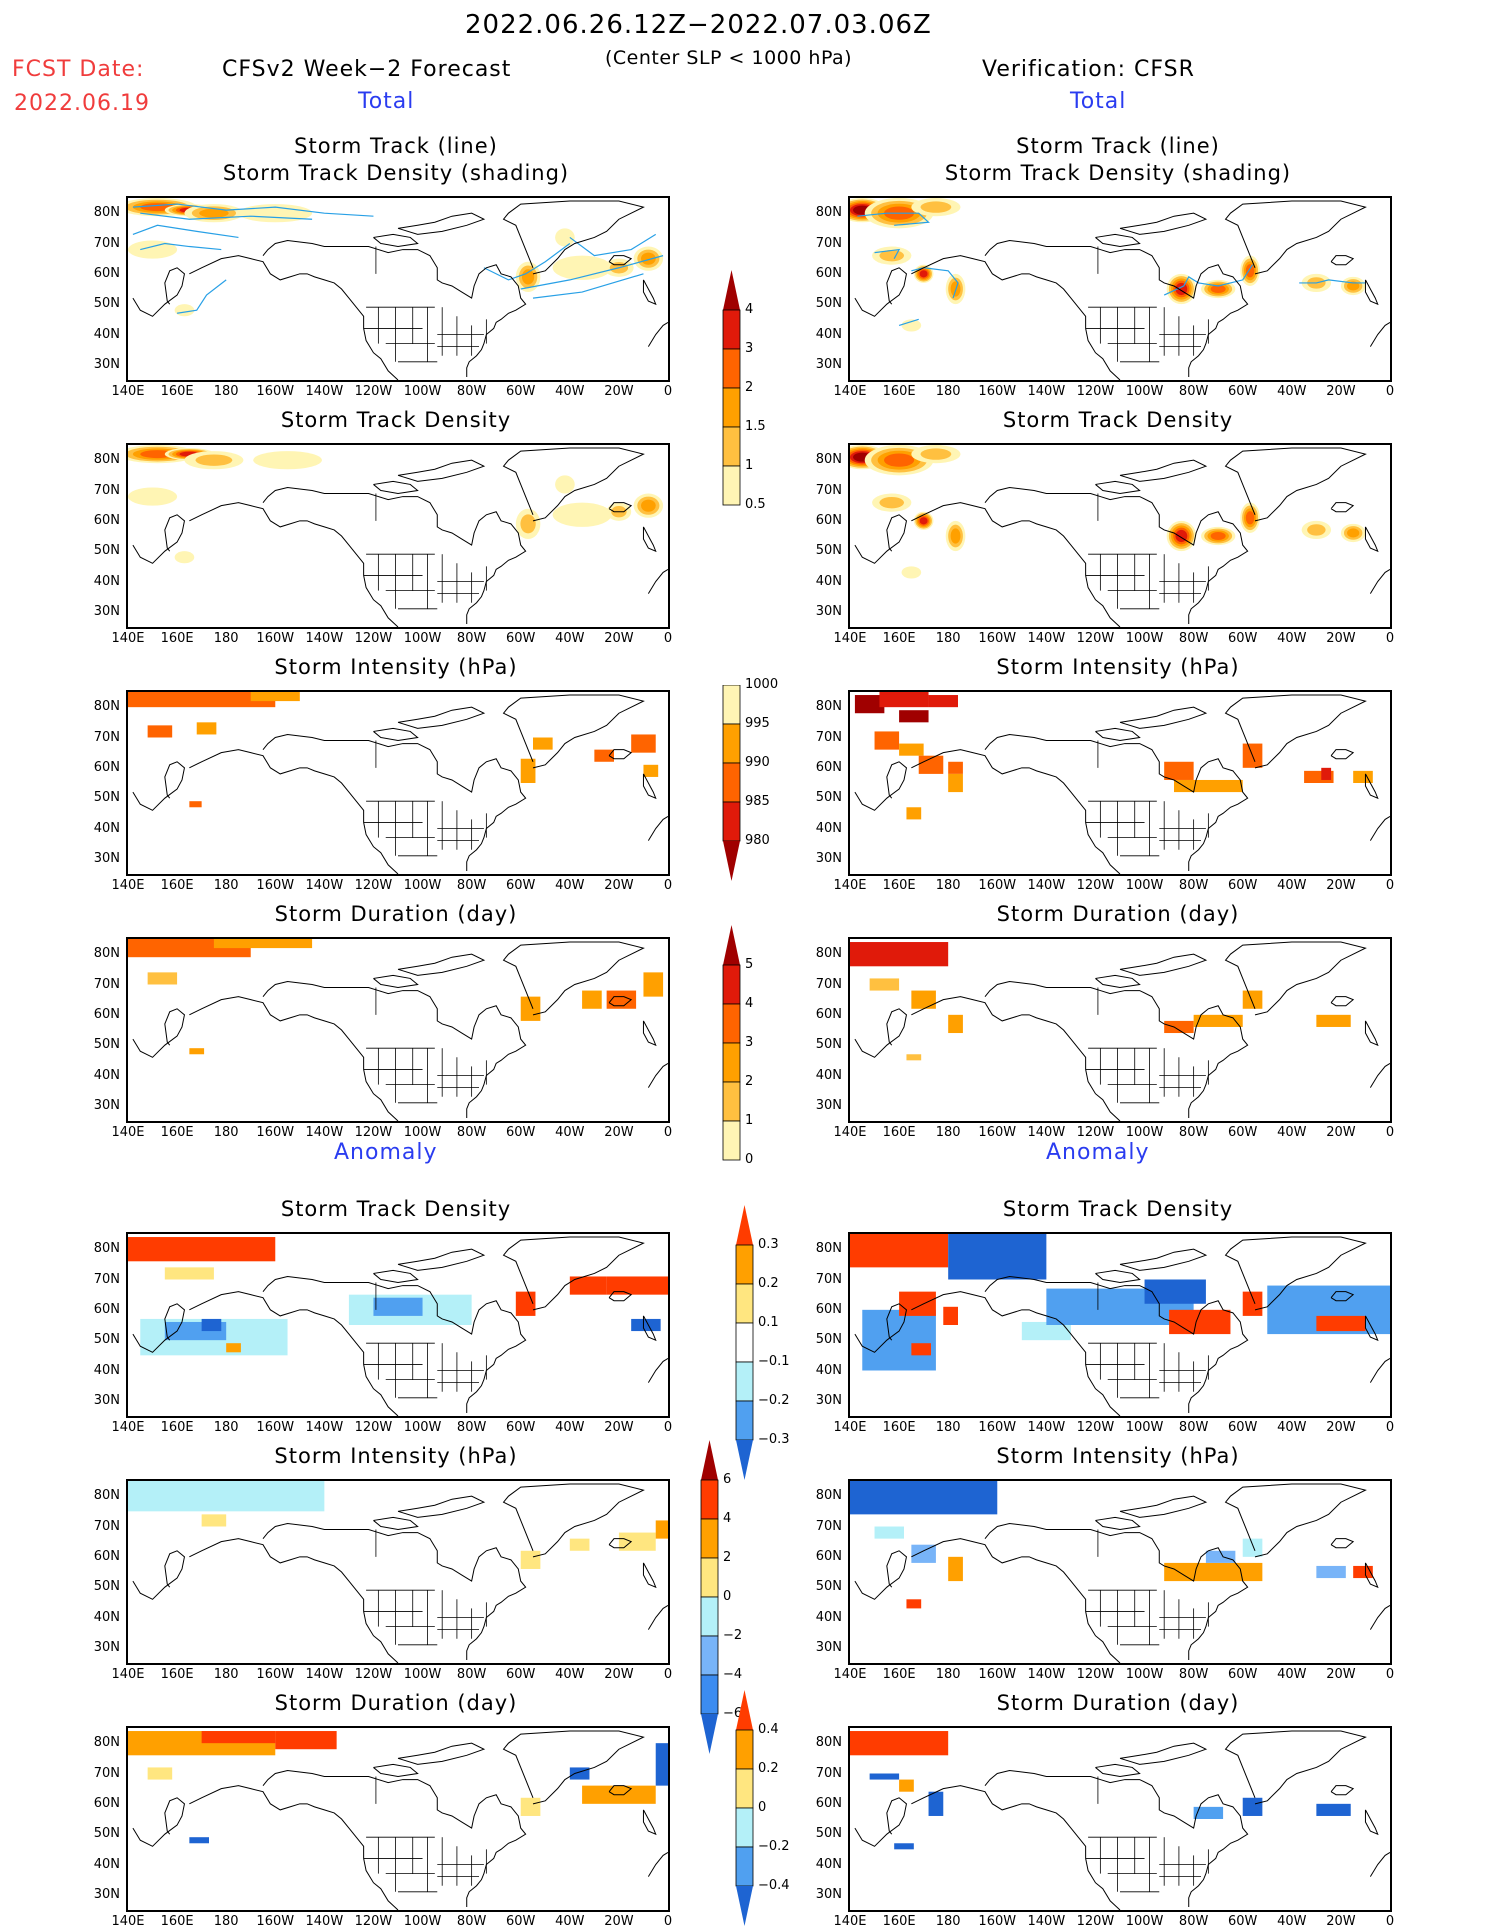  I want to click on colorbar-label: 0.5, so click(755, 504).